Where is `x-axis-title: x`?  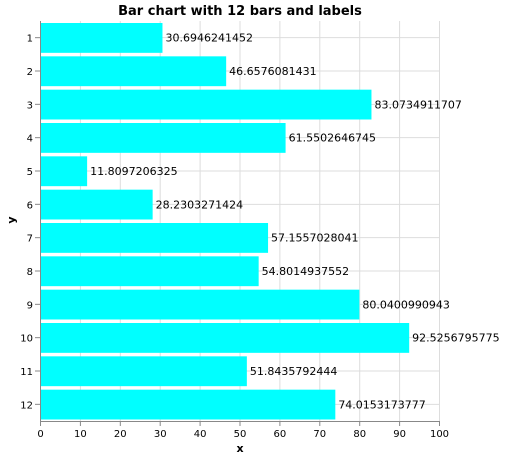
x-axis-title: x is located at coordinates (239, 448).